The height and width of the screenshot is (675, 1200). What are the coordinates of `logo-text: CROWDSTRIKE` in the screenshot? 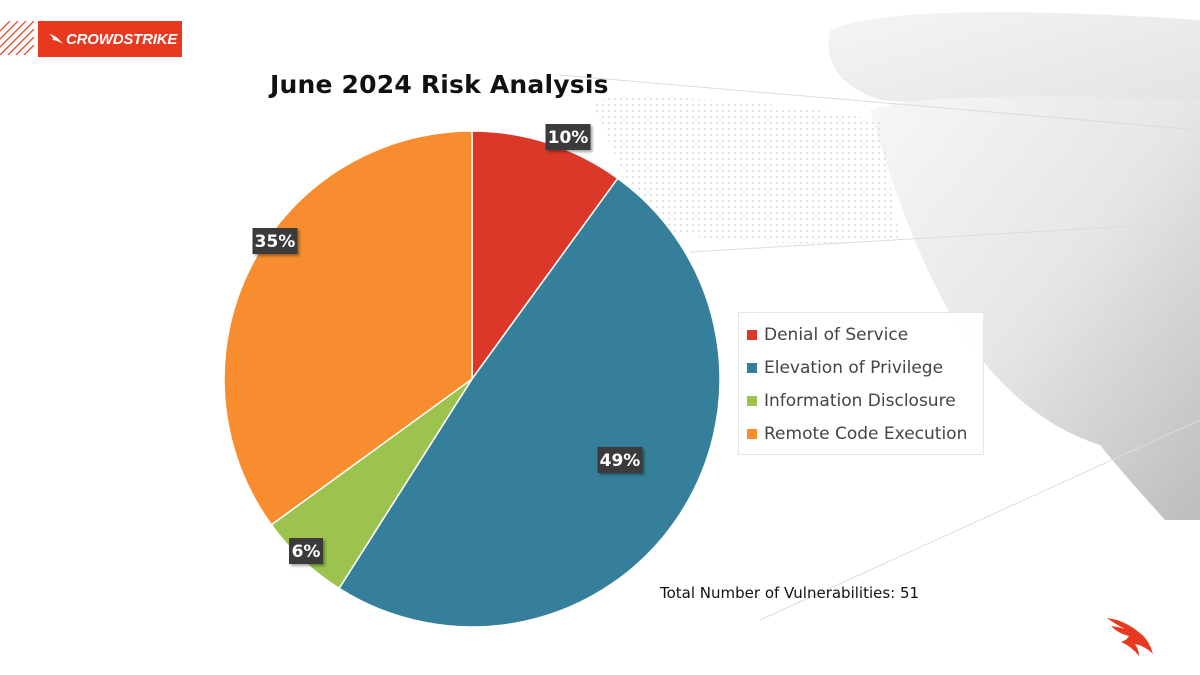 It's located at (122, 39).